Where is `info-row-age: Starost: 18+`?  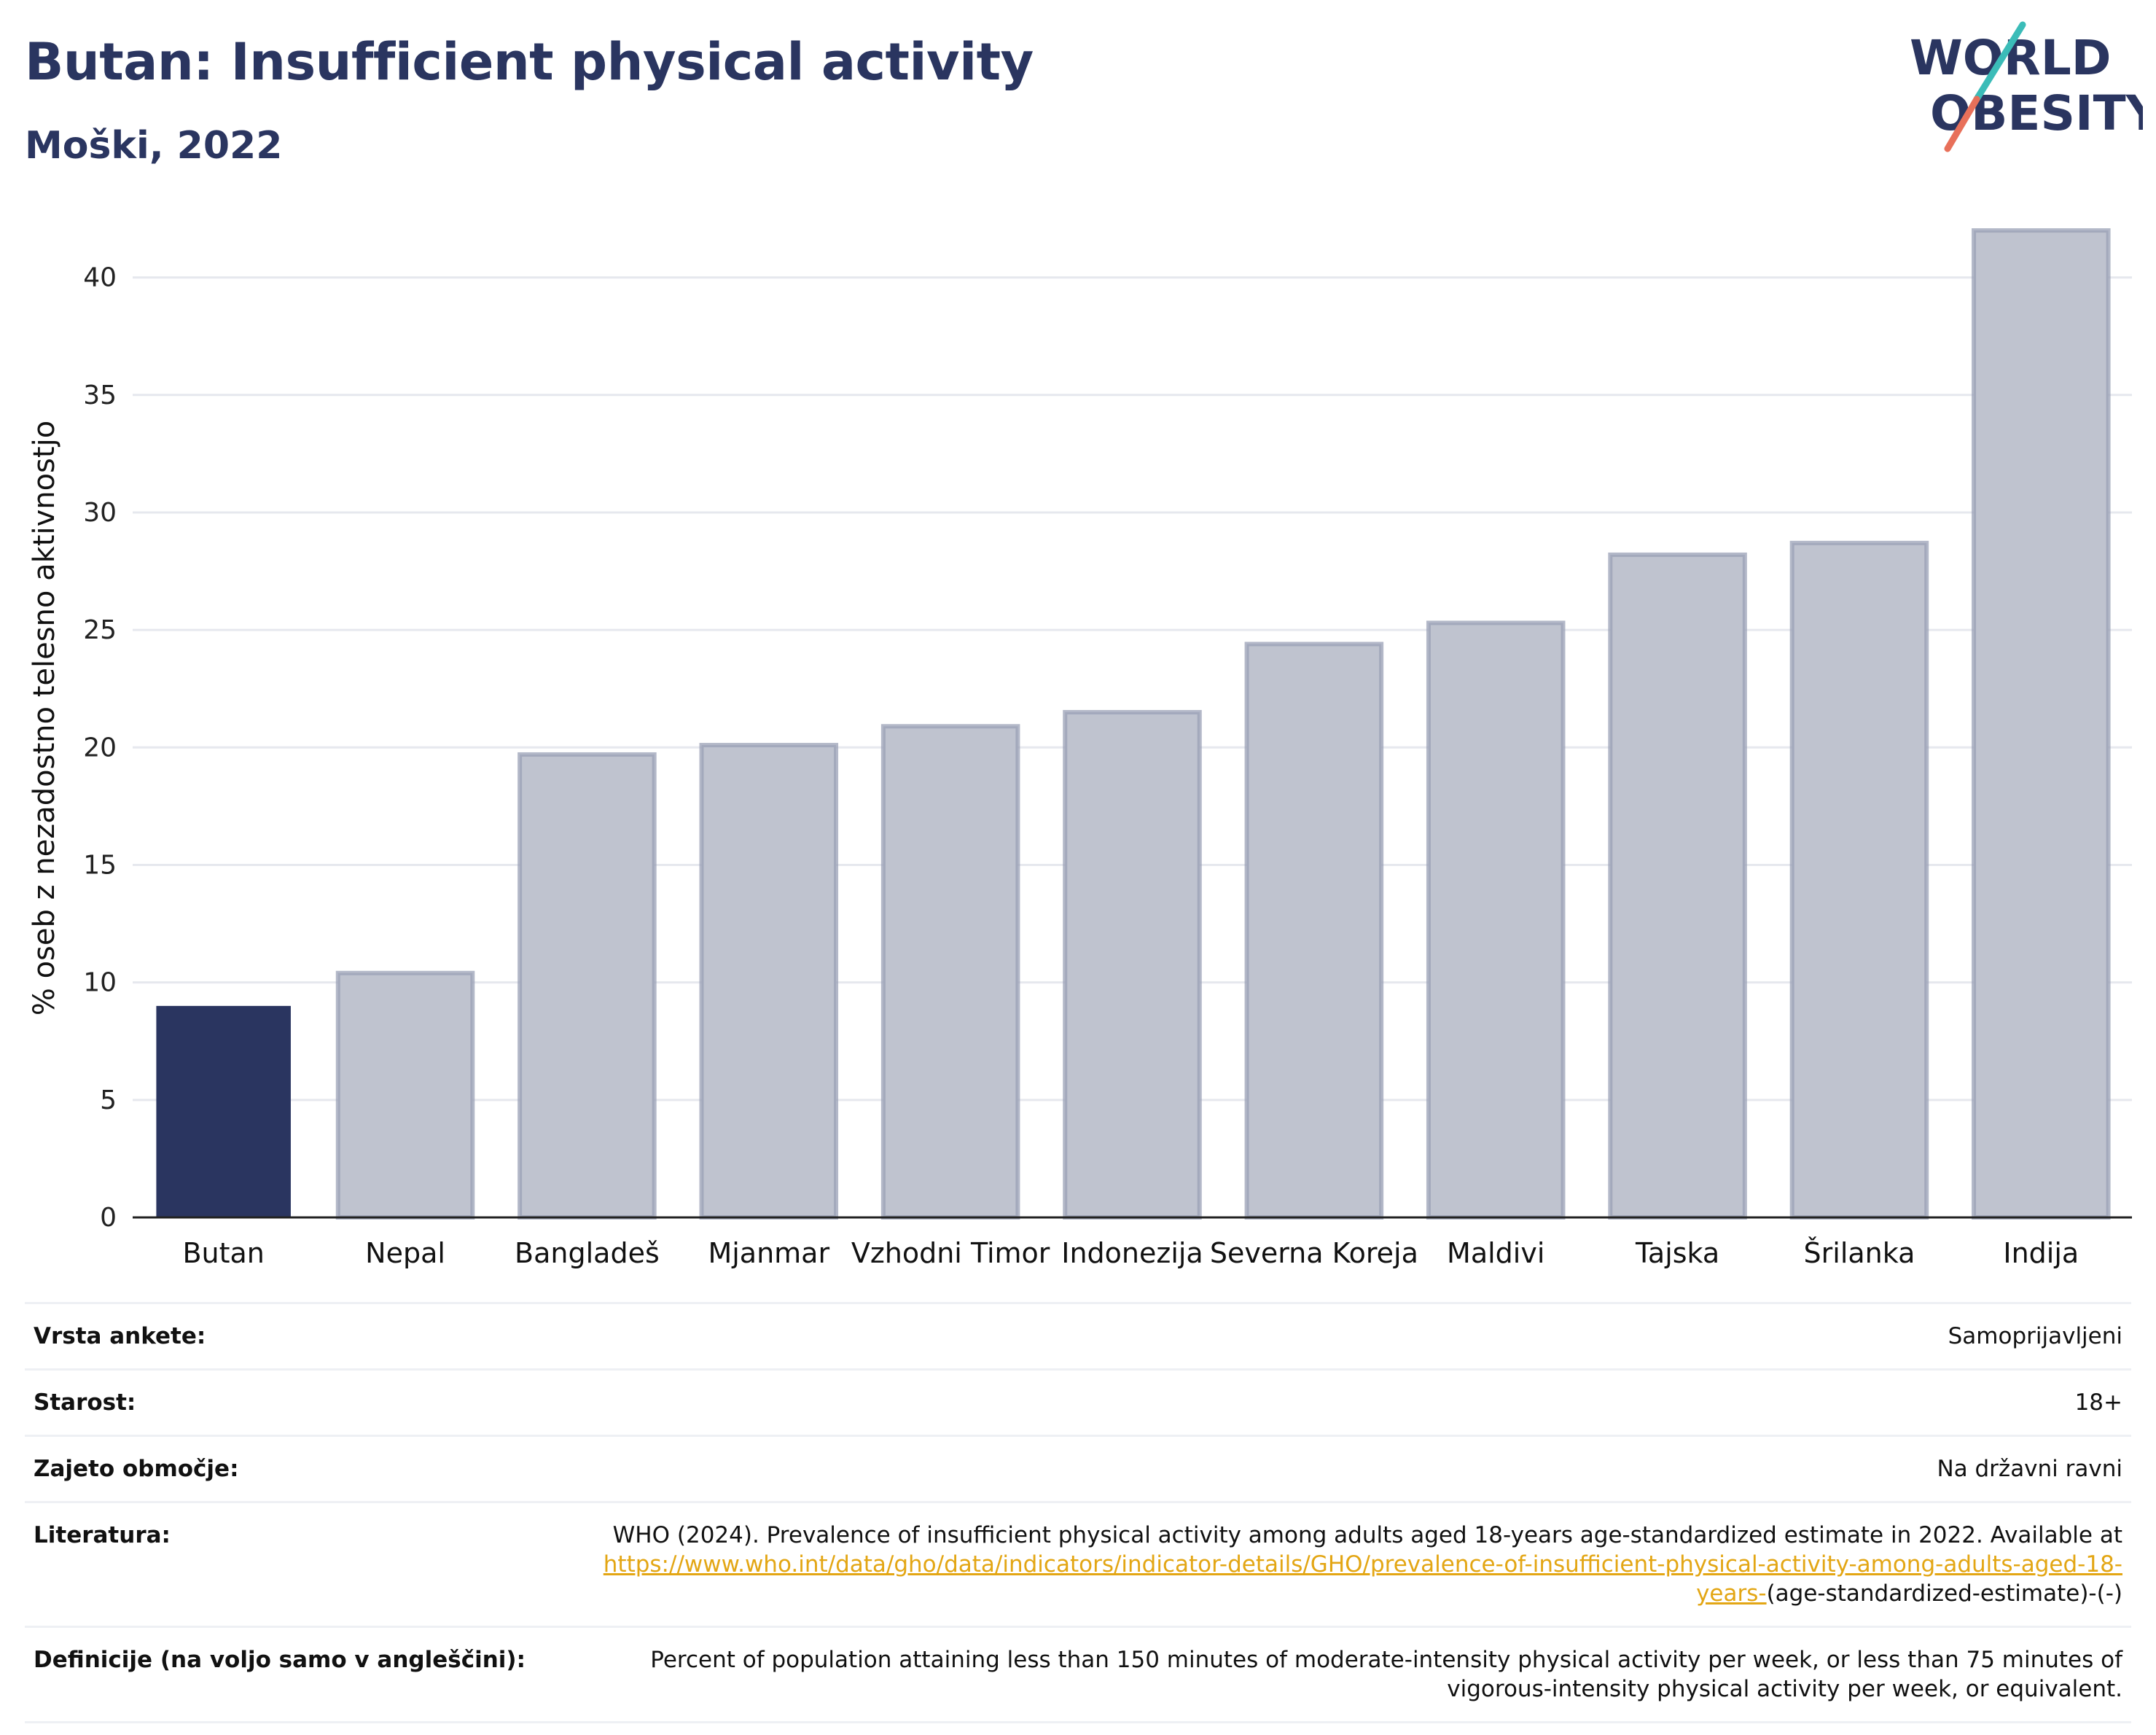
info-row-age: Starost: 18+ is located at coordinates (1078, 1401).